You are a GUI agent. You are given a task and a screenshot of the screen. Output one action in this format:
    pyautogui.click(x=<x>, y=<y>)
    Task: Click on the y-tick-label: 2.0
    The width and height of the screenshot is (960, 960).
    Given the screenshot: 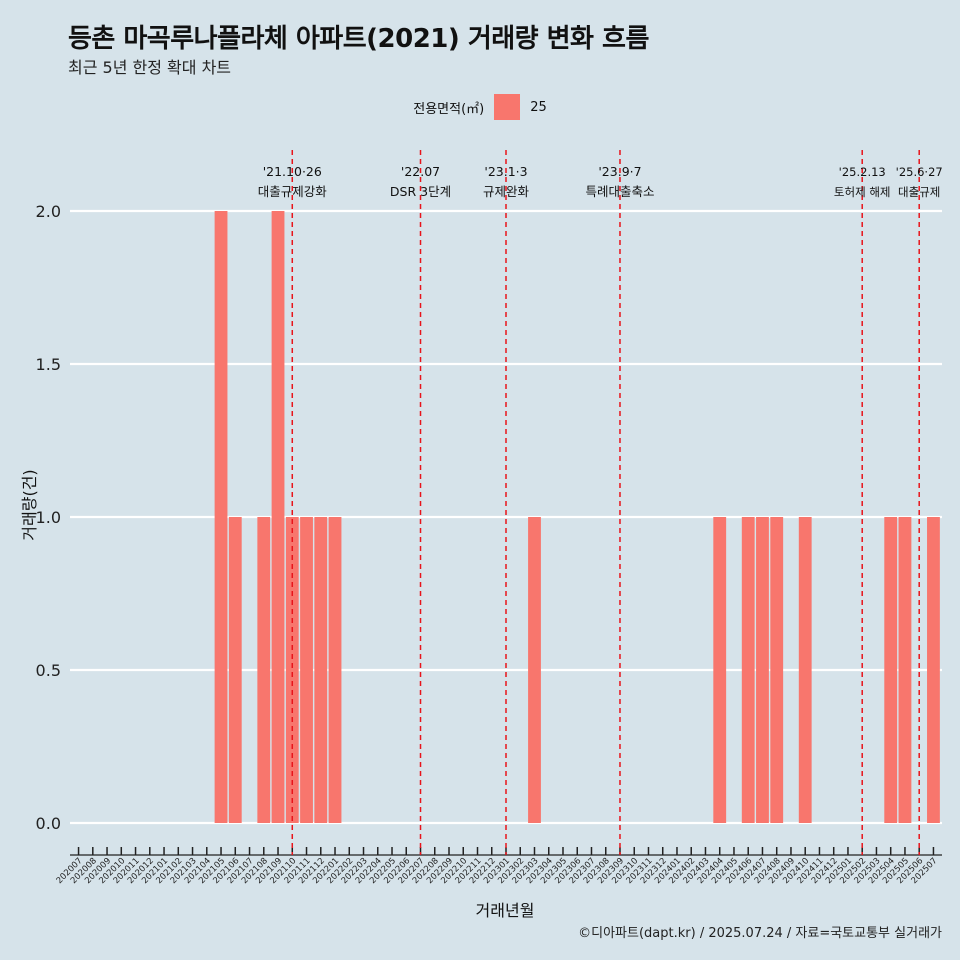 What is the action you would take?
    pyautogui.click(x=48, y=211)
    